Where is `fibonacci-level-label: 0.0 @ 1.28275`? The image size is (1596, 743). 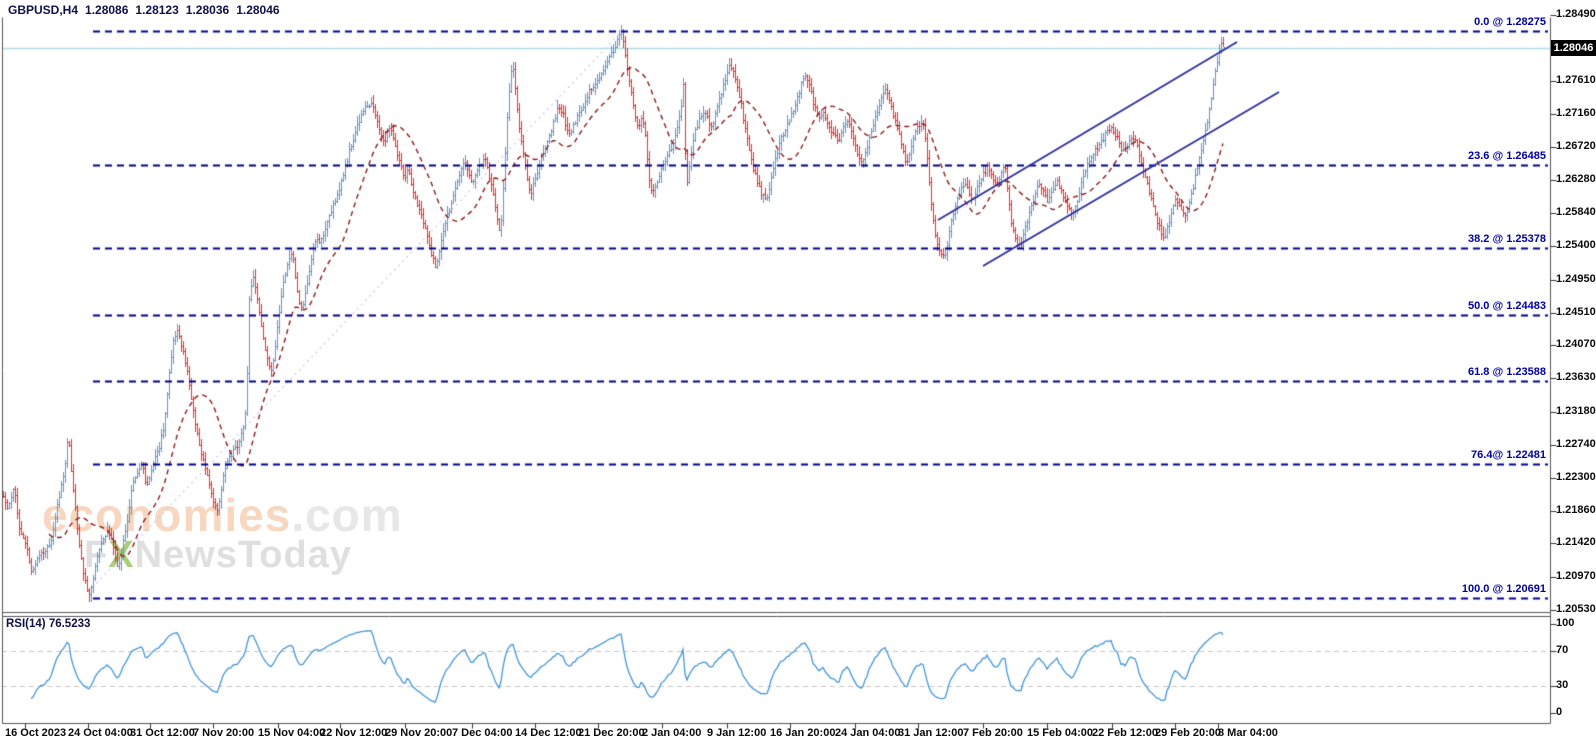
fibonacci-level-label: 0.0 @ 1.28275 is located at coordinates (1510, 22).